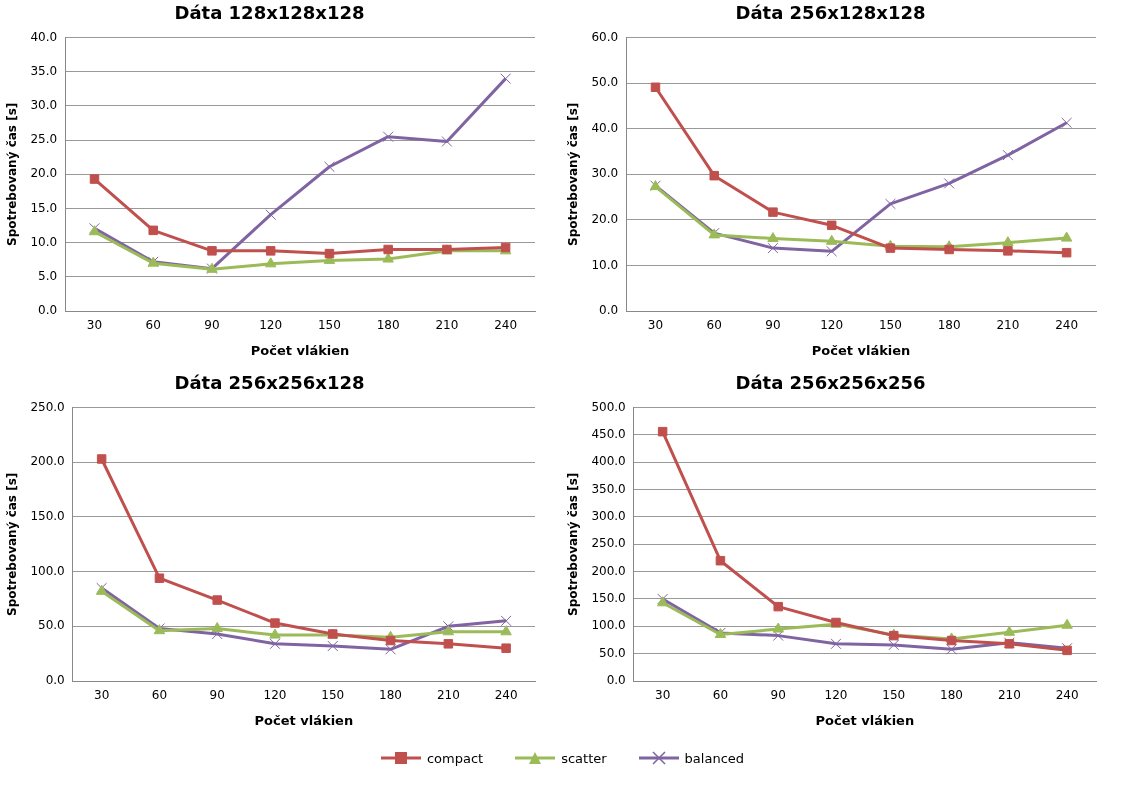 The width and height of the screenshot is (1123, 785). What do you see at coordinates (608, 516) in the screenshot?
I see `y-tick-label: 300.0` at bounding box center [608, 516].